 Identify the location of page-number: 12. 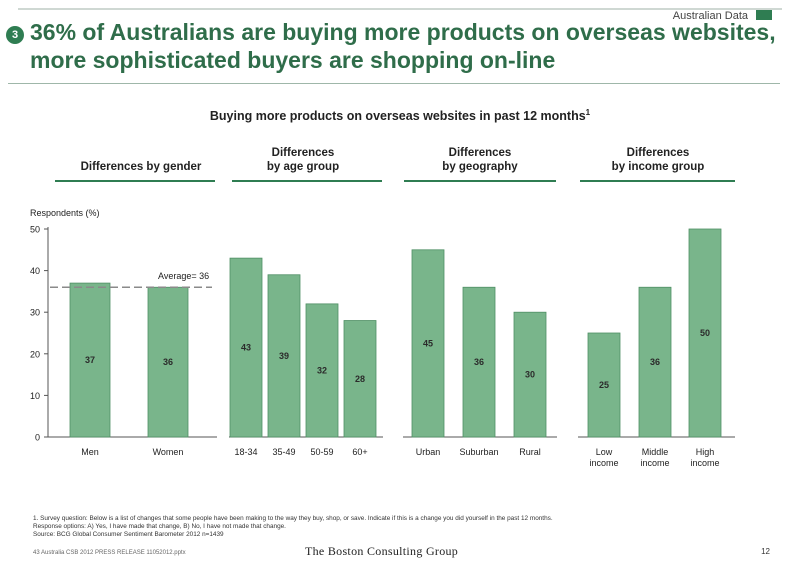
(765, 551).